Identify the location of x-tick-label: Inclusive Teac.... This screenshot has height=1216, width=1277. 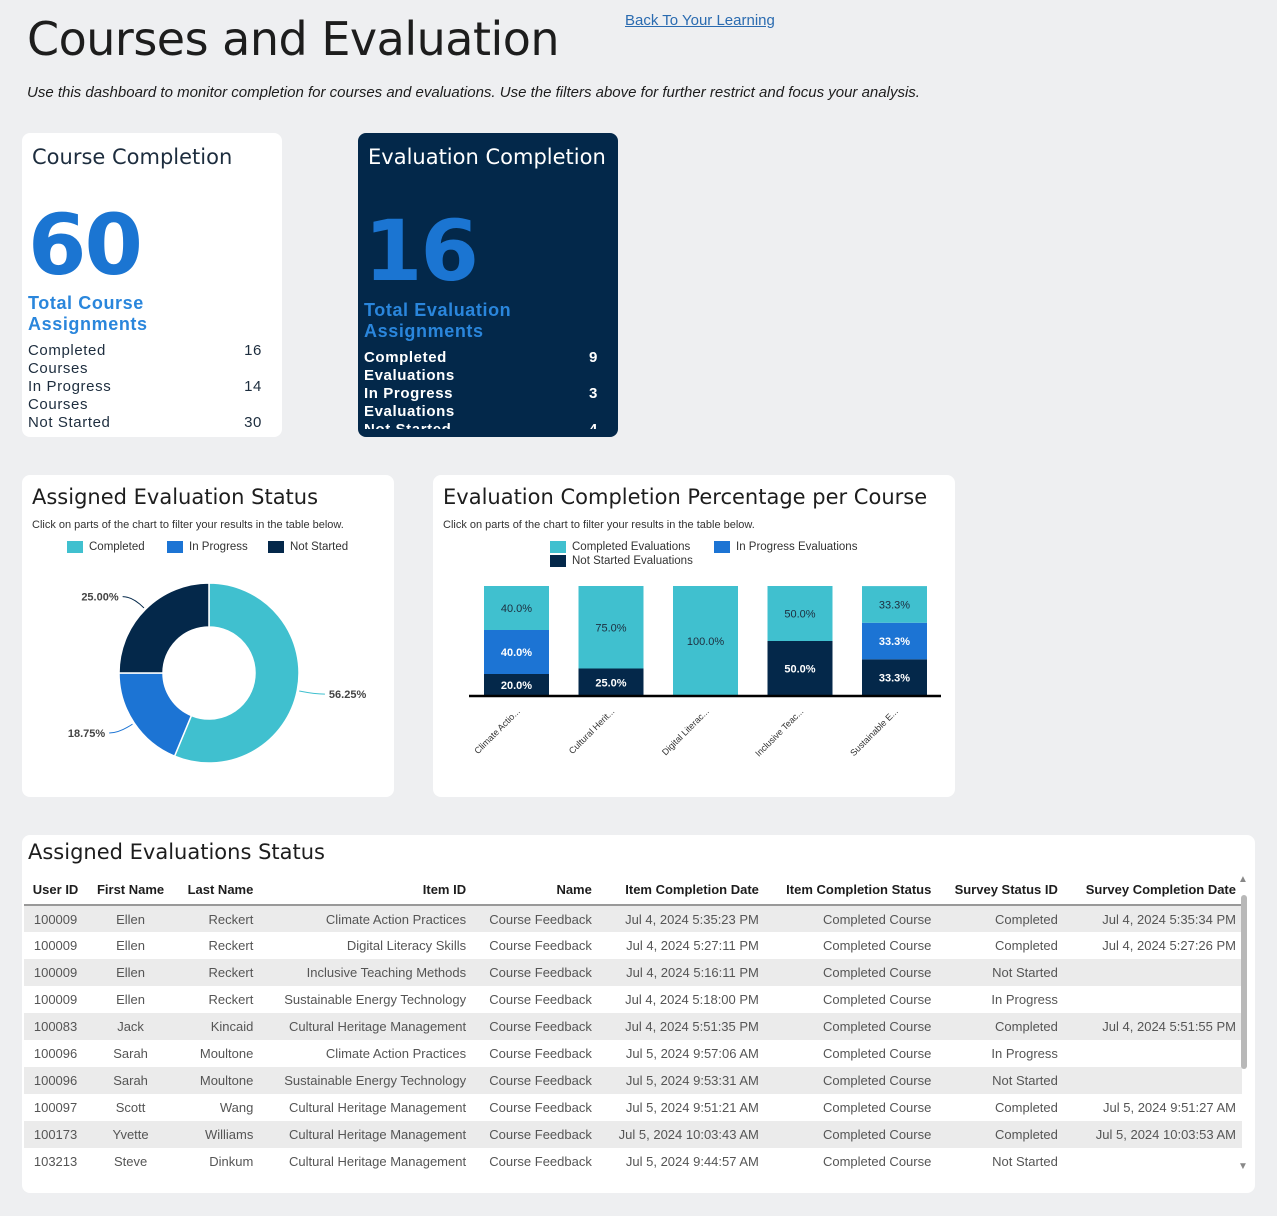
(779, 732).